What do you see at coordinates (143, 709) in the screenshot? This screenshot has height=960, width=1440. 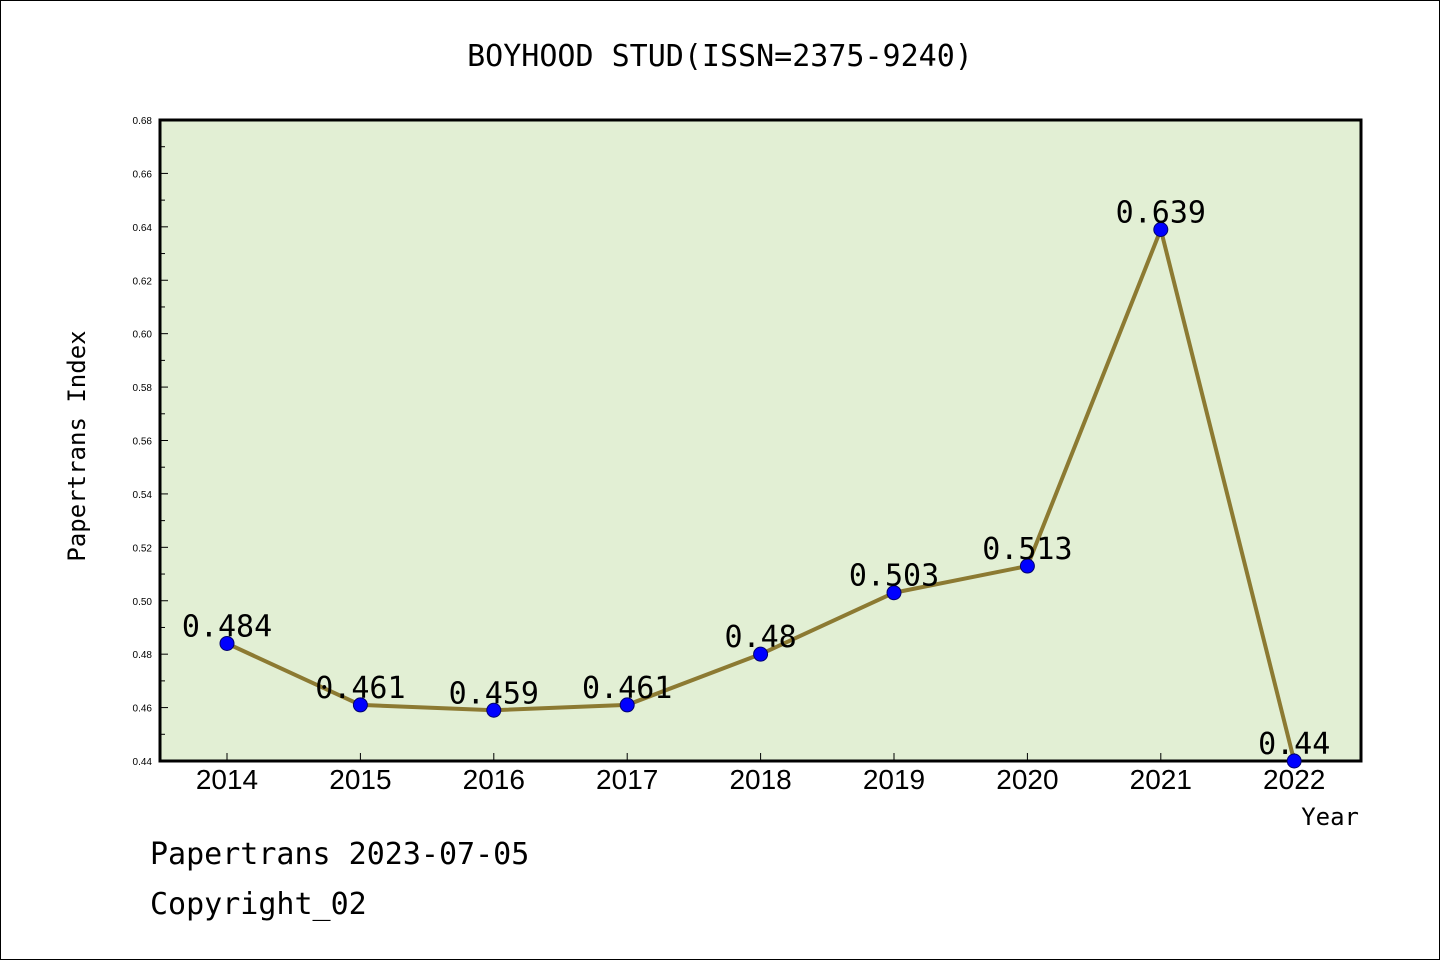 I see `y-tick-label: 0.46` at bounding box center [143, 709].